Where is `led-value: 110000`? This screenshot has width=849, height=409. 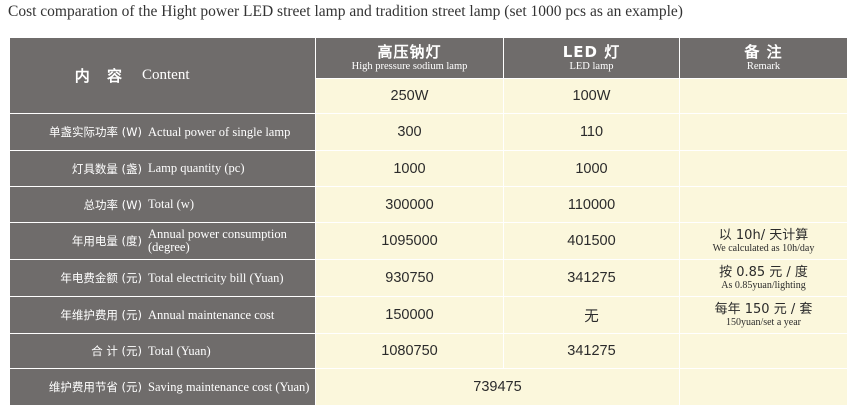
led-value: 110000 is located at coordinates (591, 204).